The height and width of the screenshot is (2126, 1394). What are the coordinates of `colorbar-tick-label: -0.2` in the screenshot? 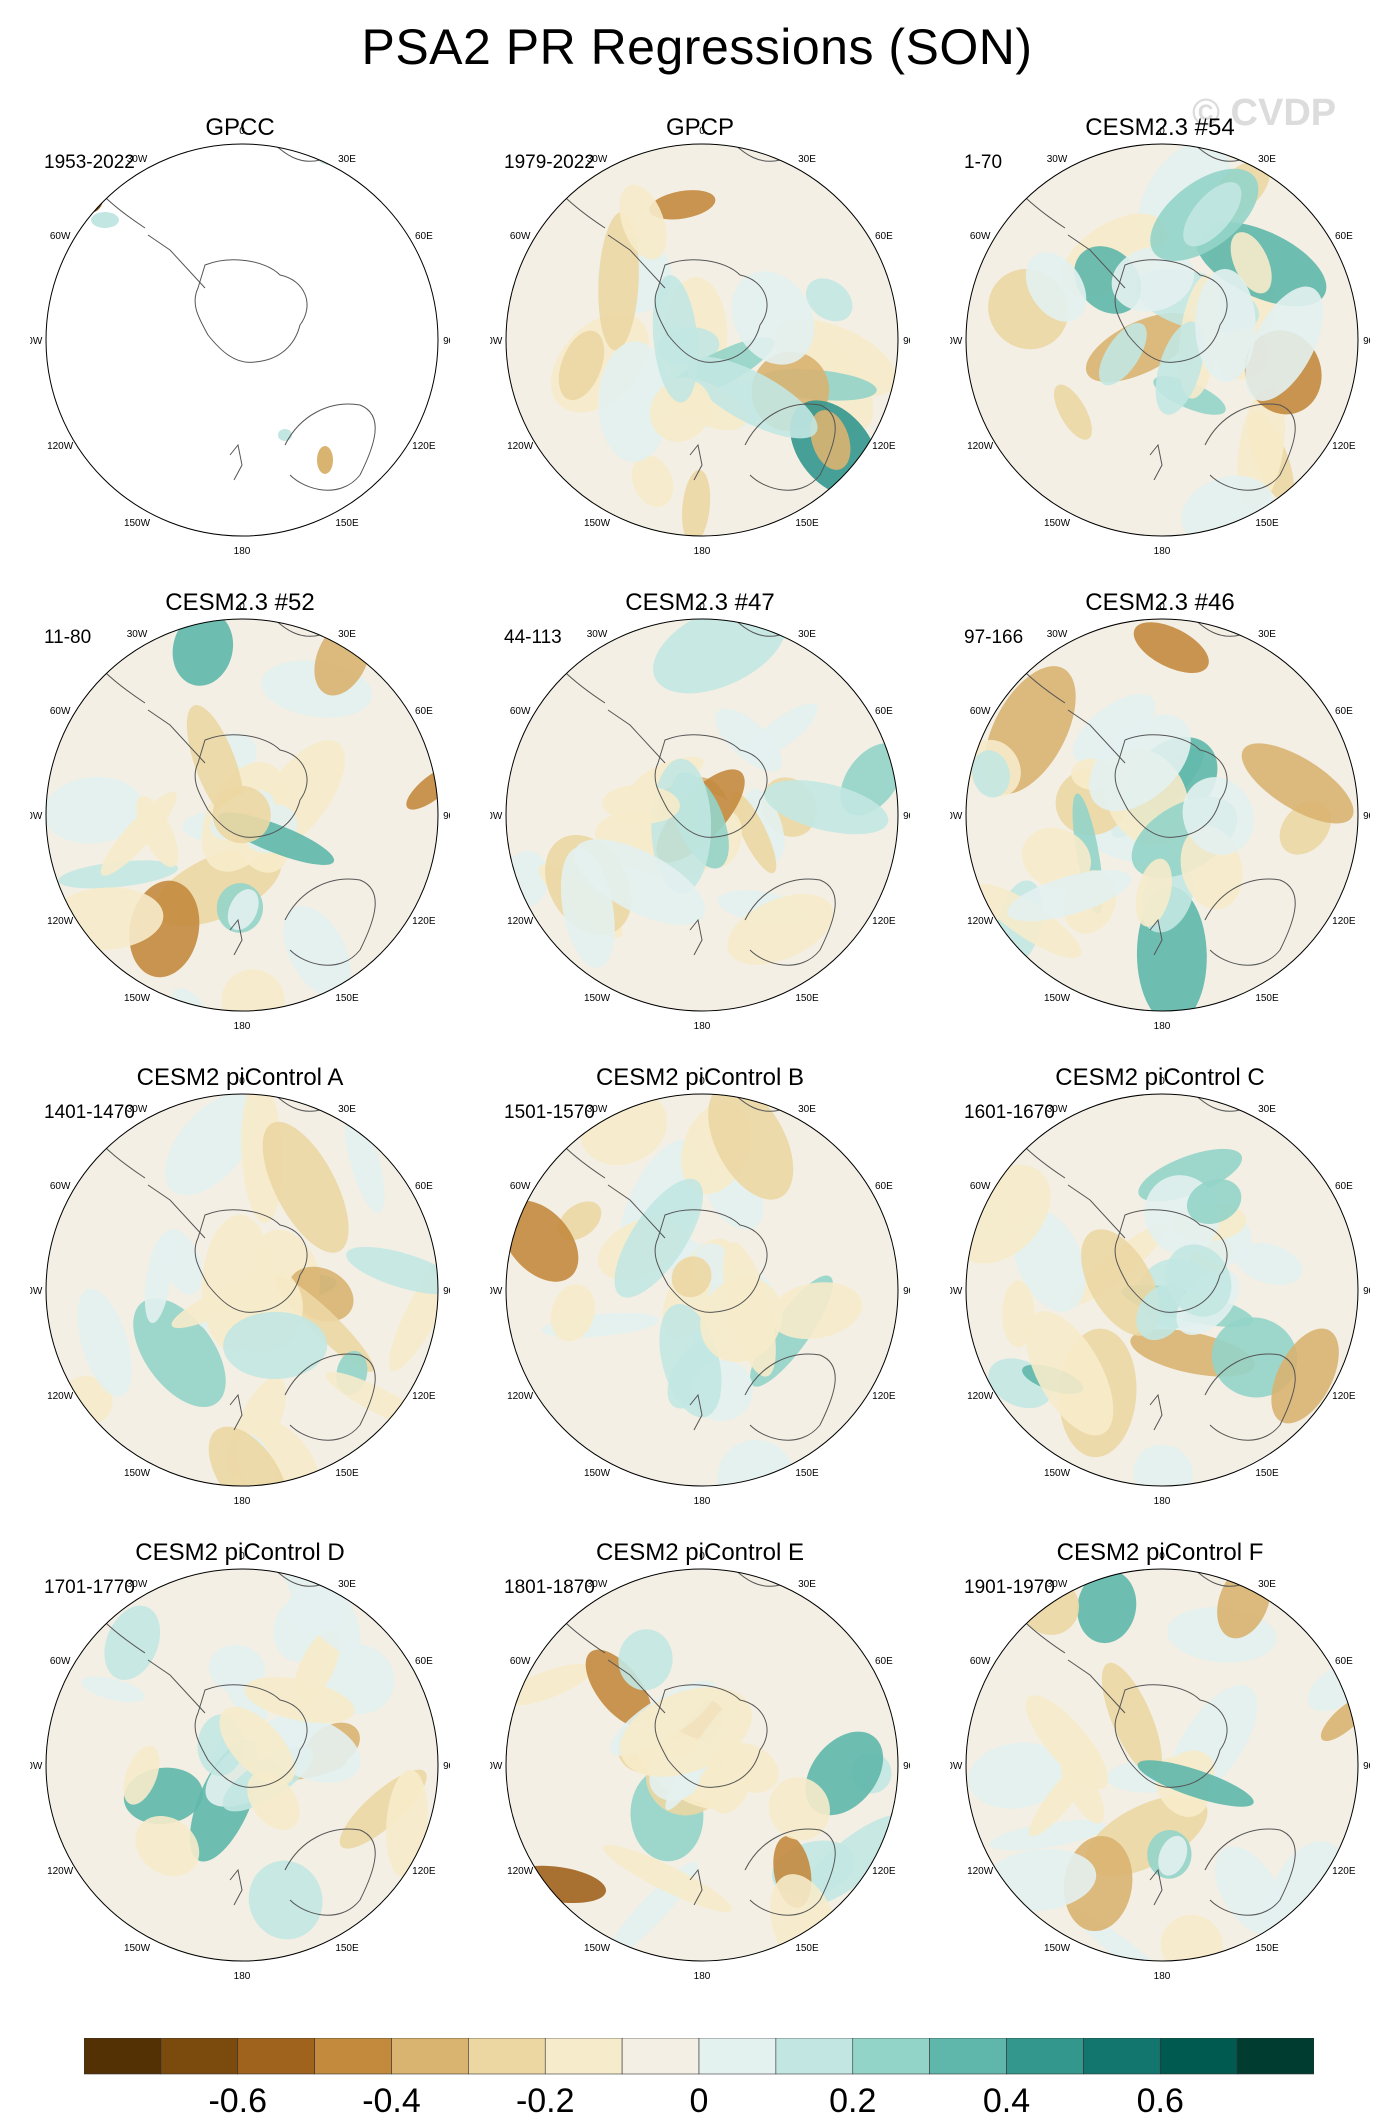 It's located at (545, 2100).